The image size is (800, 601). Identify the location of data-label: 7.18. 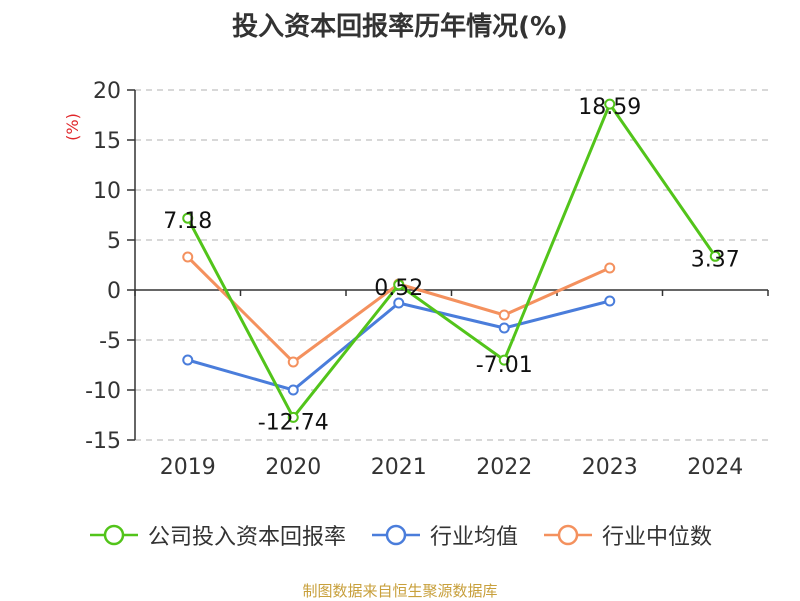
(187, 221).